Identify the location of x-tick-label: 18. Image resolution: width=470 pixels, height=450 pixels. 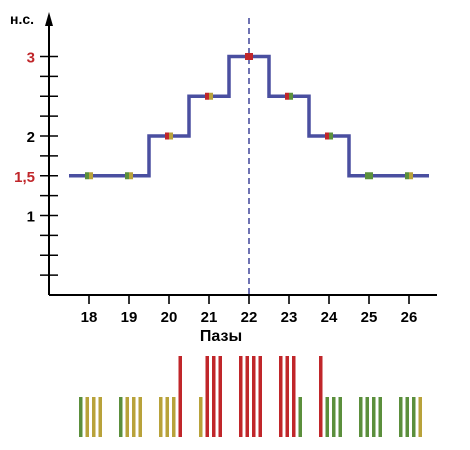
(89, 317).